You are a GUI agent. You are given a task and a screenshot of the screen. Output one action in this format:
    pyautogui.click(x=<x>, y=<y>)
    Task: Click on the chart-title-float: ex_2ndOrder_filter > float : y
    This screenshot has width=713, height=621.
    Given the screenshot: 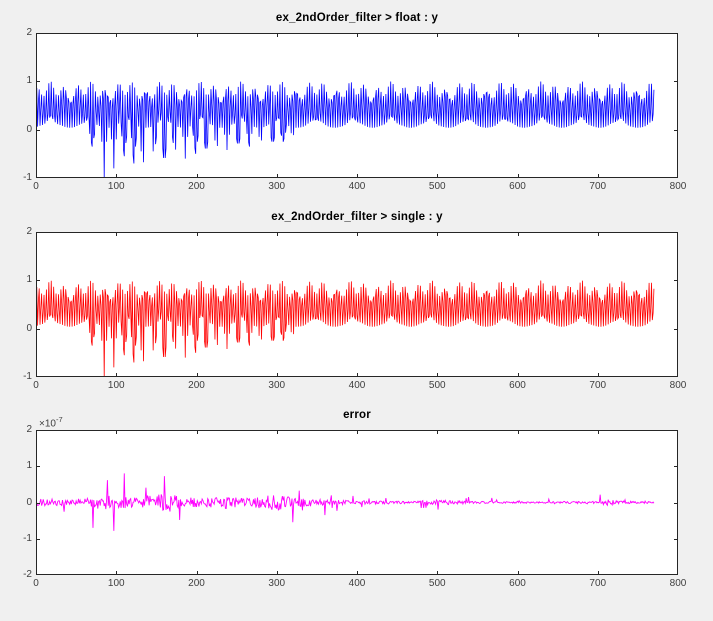 What is the action you would take?
    pyautogui.click(x=357, y=18)
    